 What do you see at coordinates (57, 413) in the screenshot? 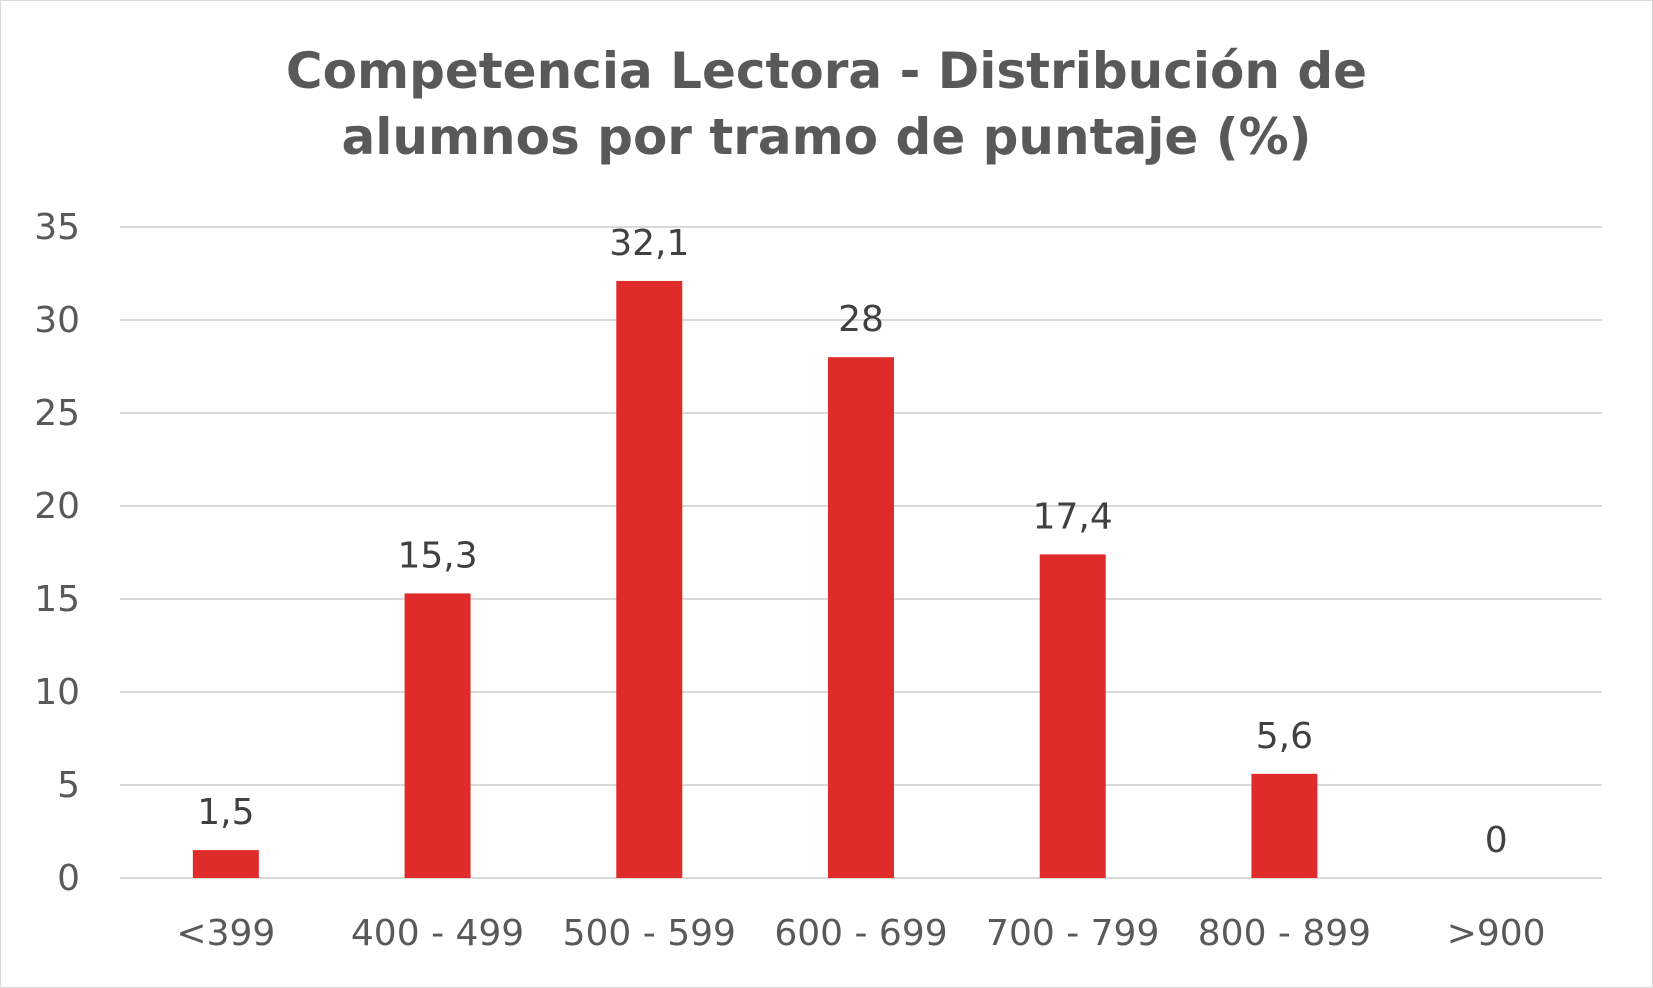
I see `y-tick-label: 25` at bounding box center [57, 413].